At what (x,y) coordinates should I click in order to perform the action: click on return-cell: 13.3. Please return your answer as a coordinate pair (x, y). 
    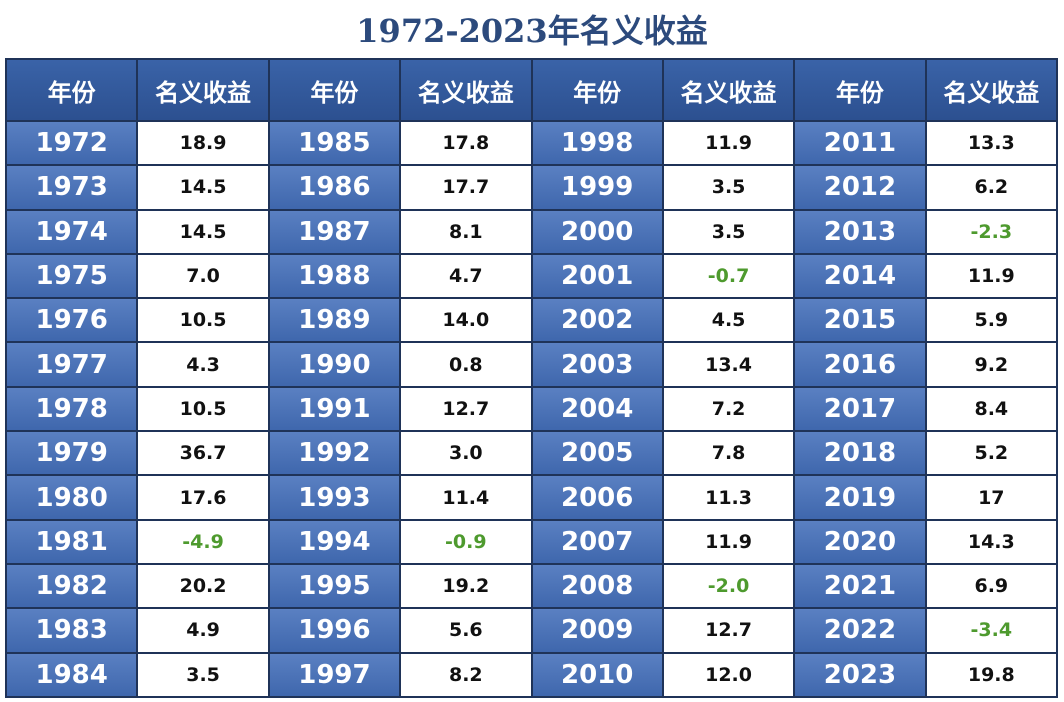
    Looking at the image, I should click on (991, 143).